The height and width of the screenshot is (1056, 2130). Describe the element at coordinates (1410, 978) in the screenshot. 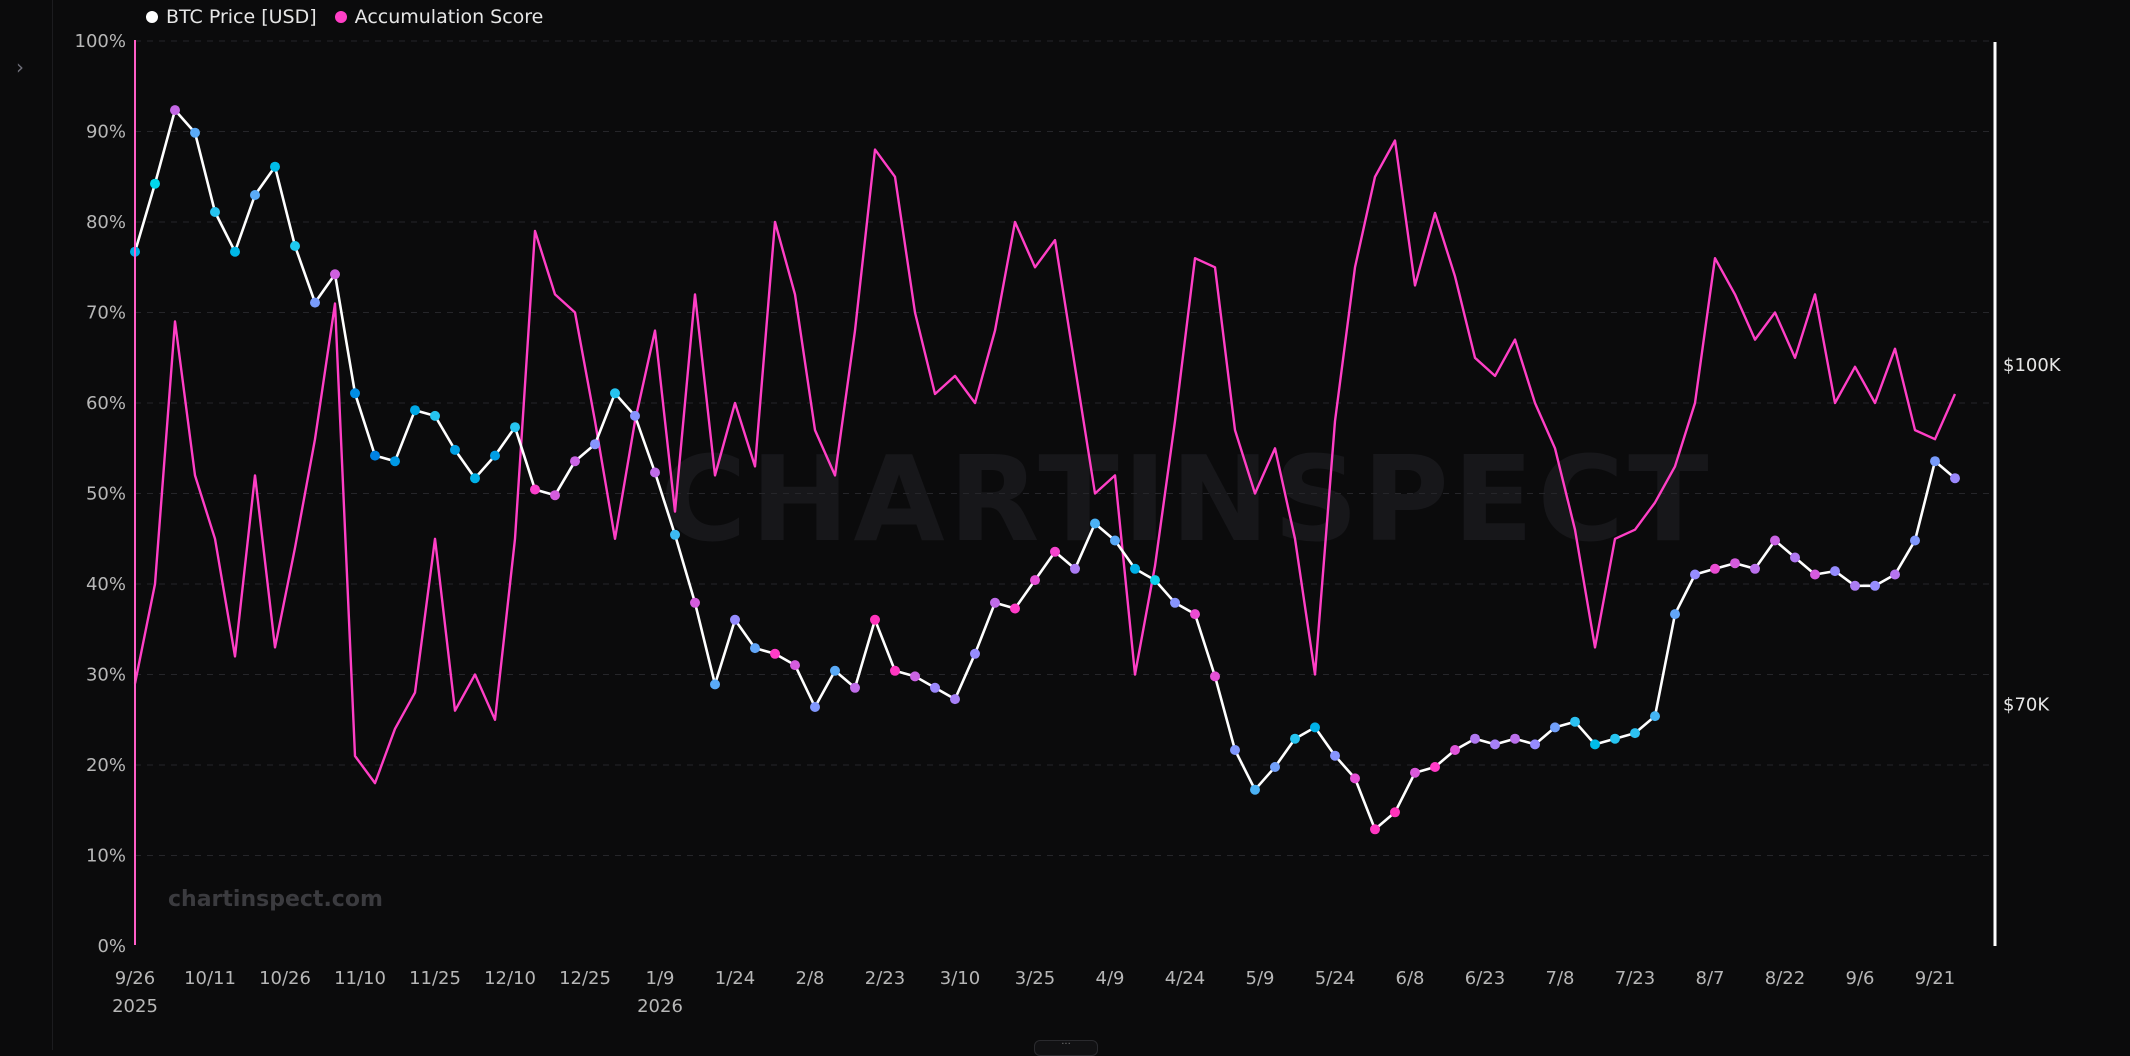

I see `x-tick-label: 6/8` at that location.